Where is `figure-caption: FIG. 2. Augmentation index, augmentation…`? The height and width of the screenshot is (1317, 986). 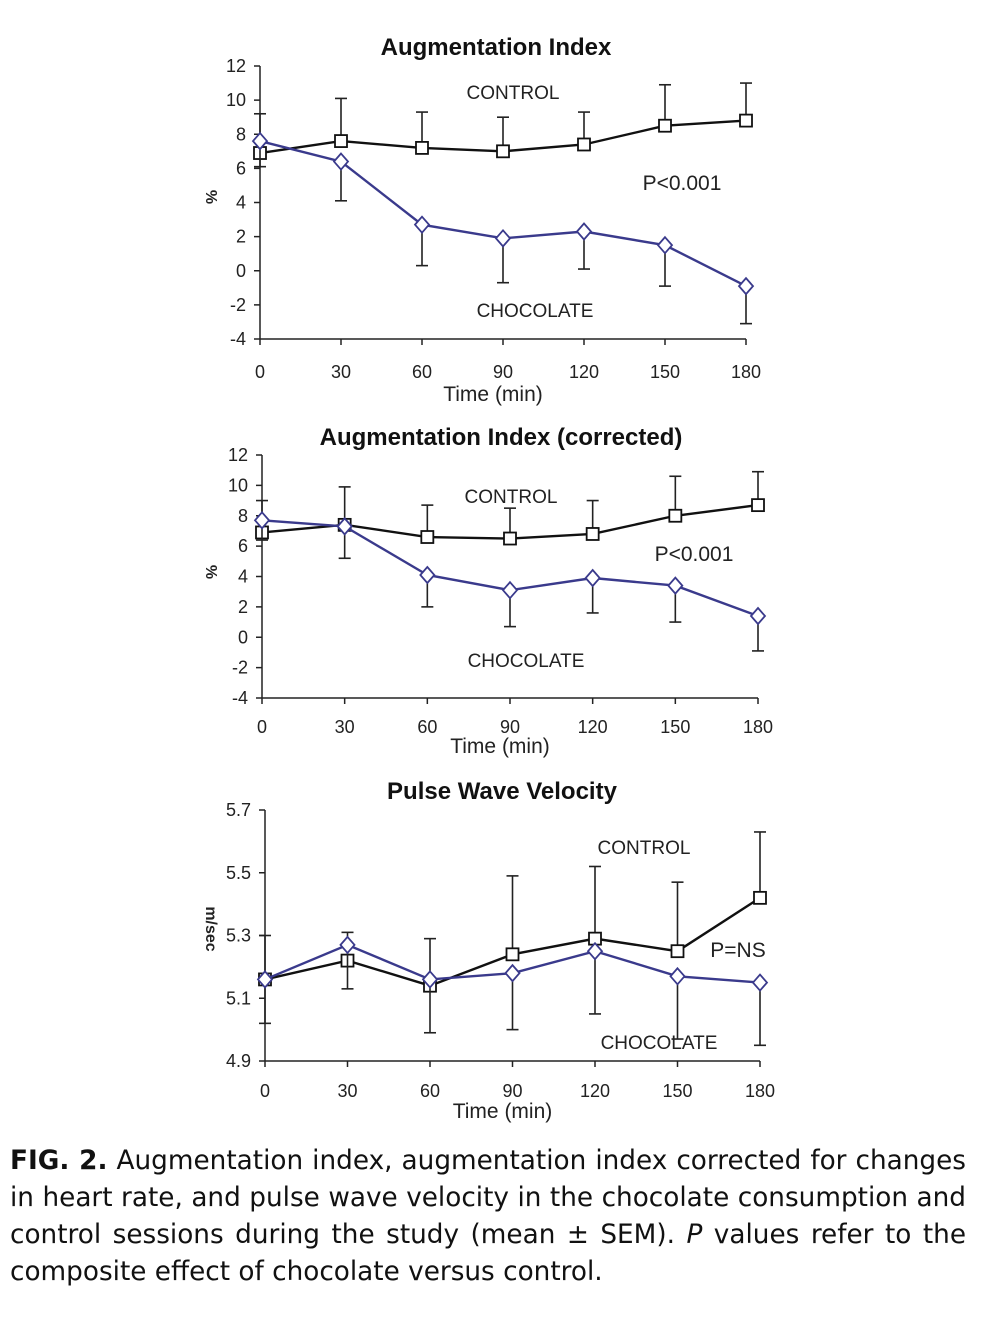
figure-caption: FIG. 2. Augmentation index, augmentation… is located at coordinates (488, 1217).